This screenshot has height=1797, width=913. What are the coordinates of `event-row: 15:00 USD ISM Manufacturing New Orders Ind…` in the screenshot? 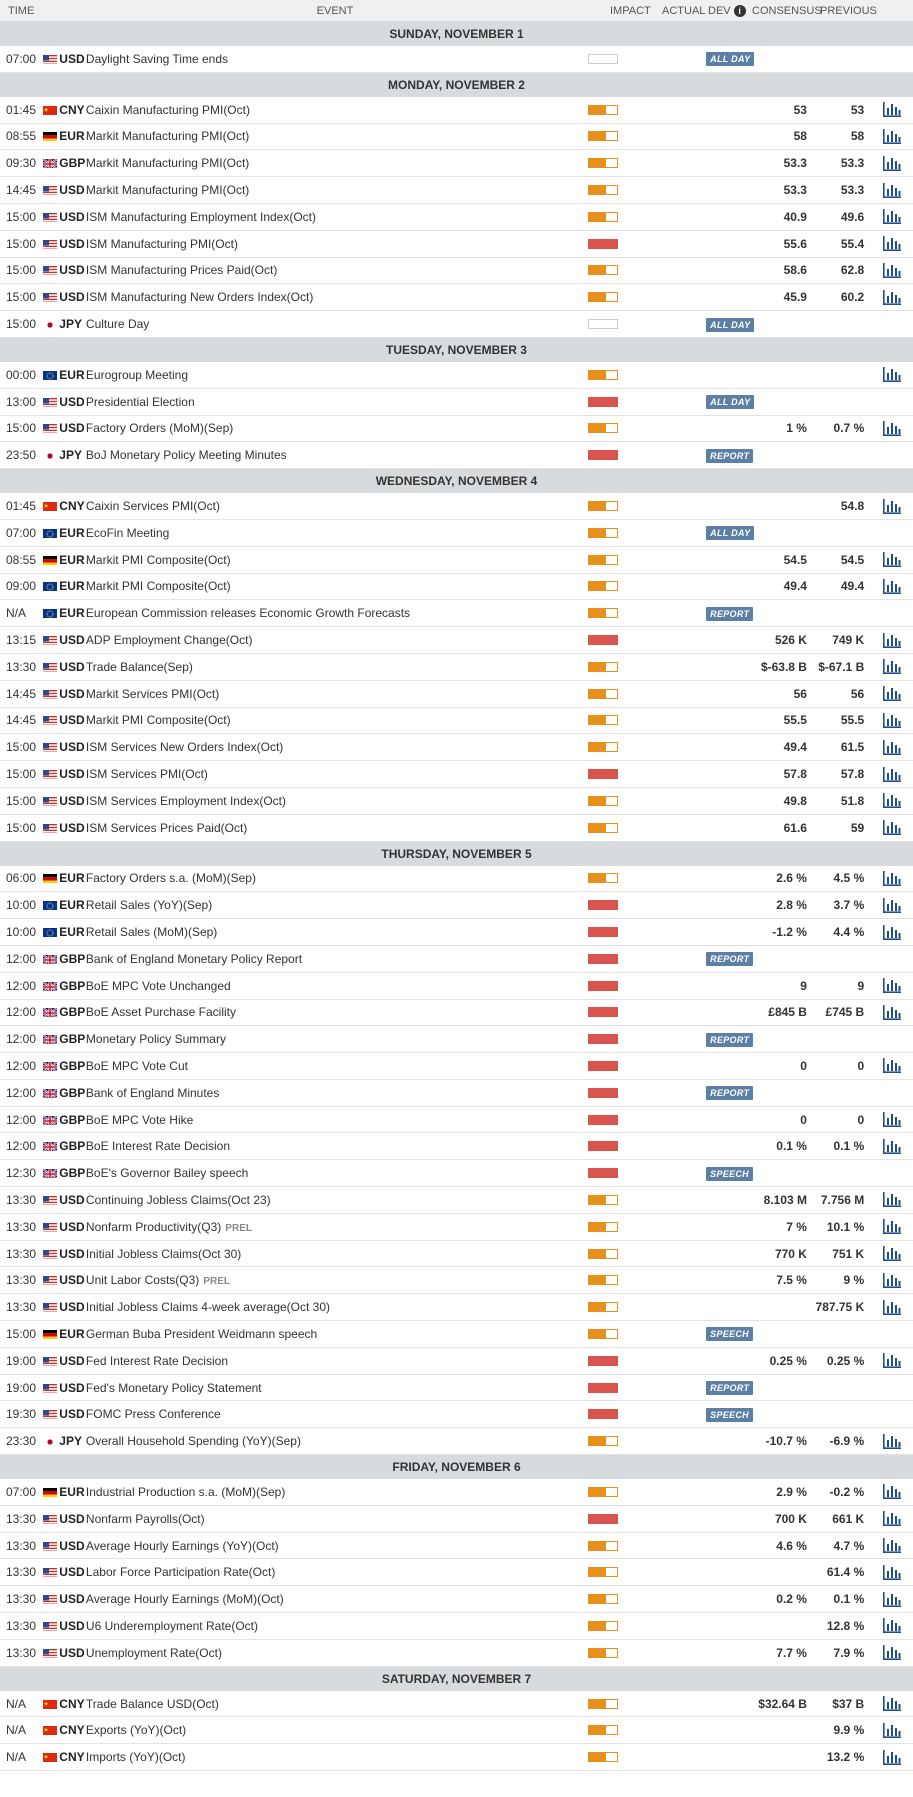 It's located at (456, 298).